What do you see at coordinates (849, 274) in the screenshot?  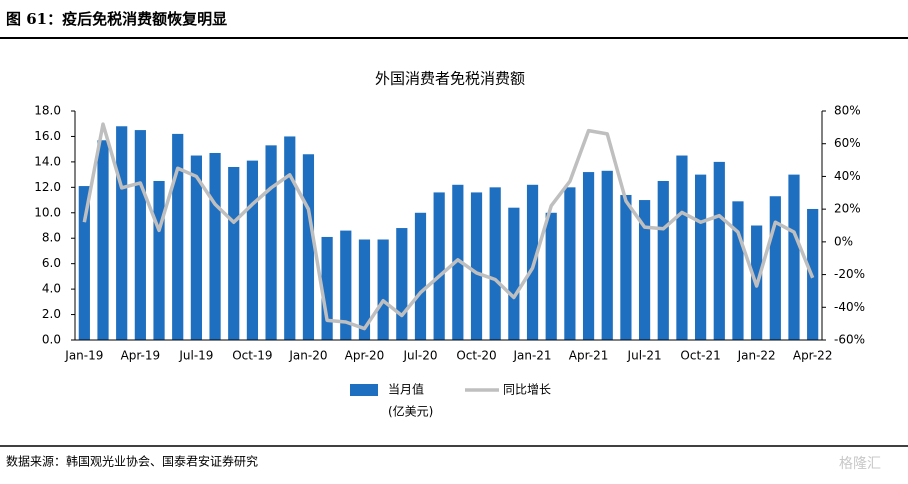 I see `y2-tick-label: -20%` at bounding box center [849, 274].